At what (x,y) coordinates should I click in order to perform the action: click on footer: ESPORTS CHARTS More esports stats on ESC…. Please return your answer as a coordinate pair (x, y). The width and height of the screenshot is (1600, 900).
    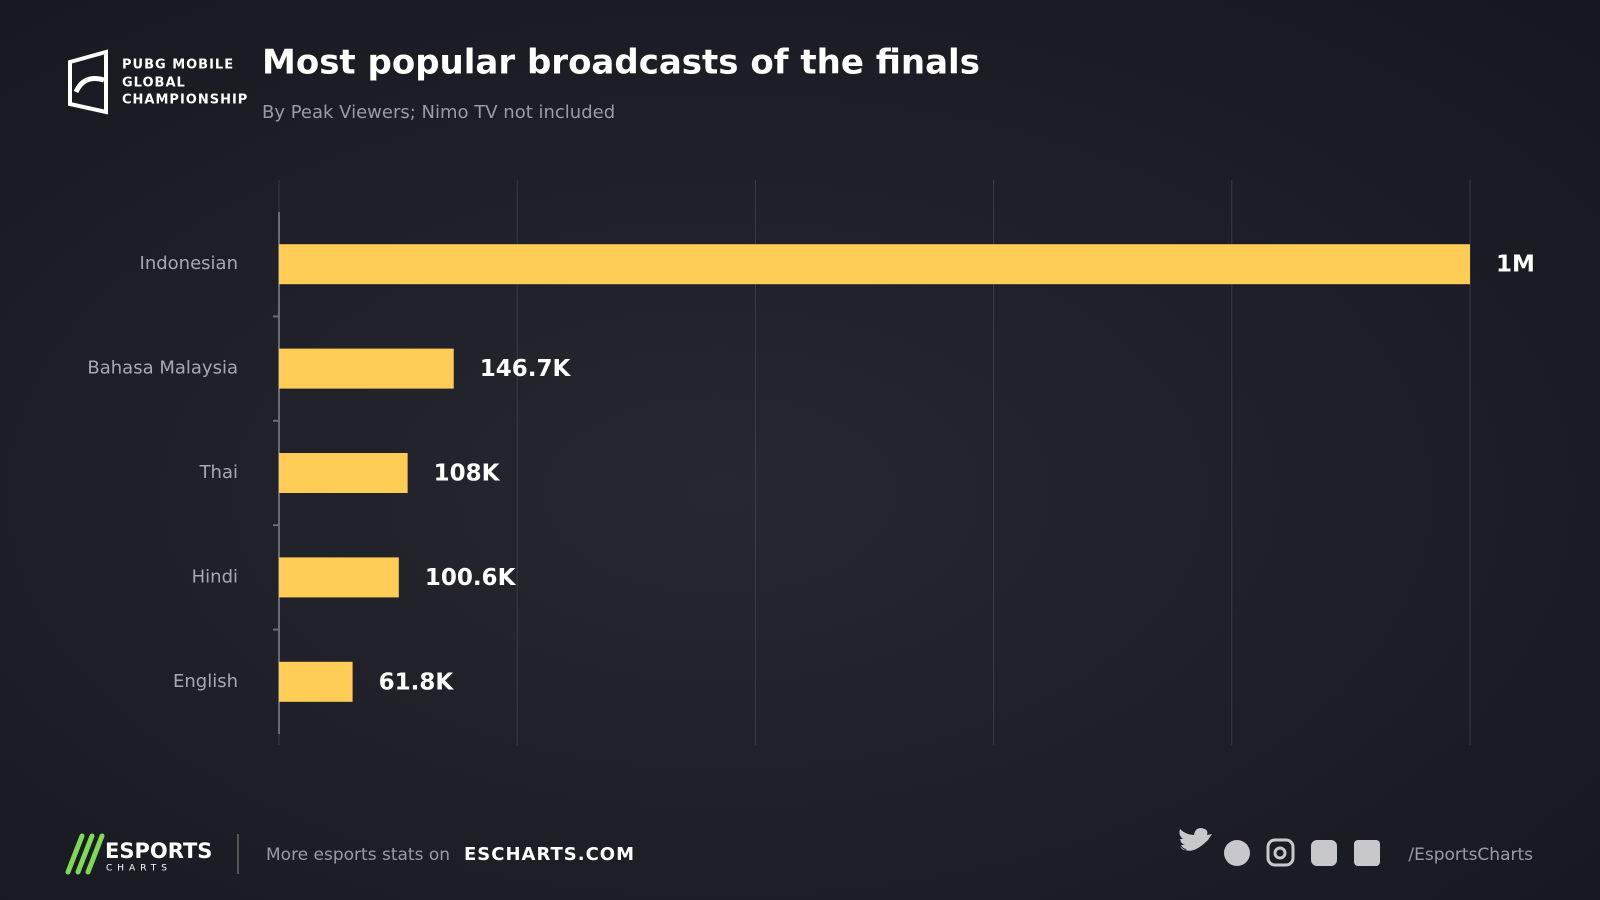
    Looking at the image, I should click on (799, 851).